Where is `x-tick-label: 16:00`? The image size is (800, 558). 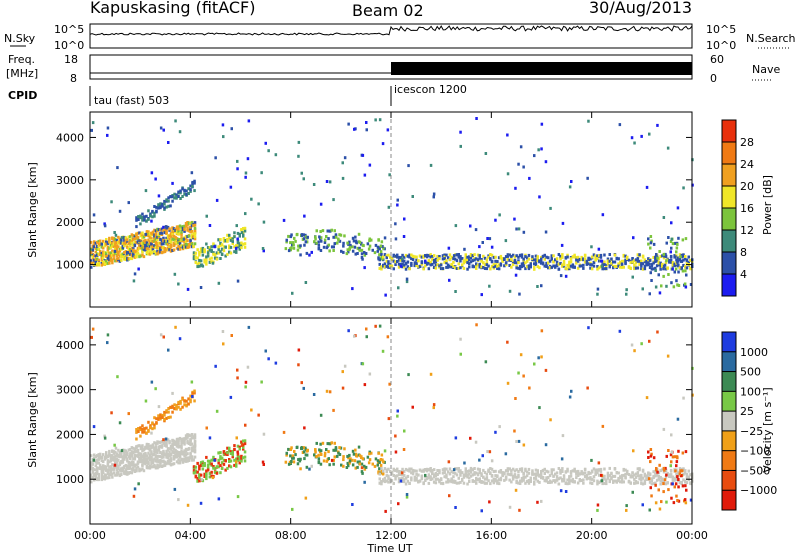
x-tick-label: 16:00 is located at coordinates (491, 535).